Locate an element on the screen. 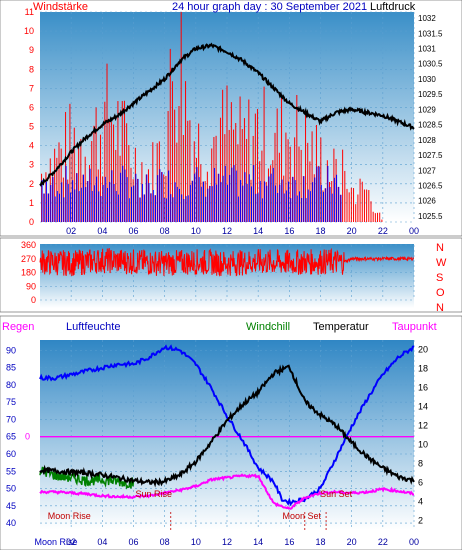 Image resolution: width=462 pixels, height=550 pixels. temperature-tick-label: 16 is located at coordinates (423, 388).